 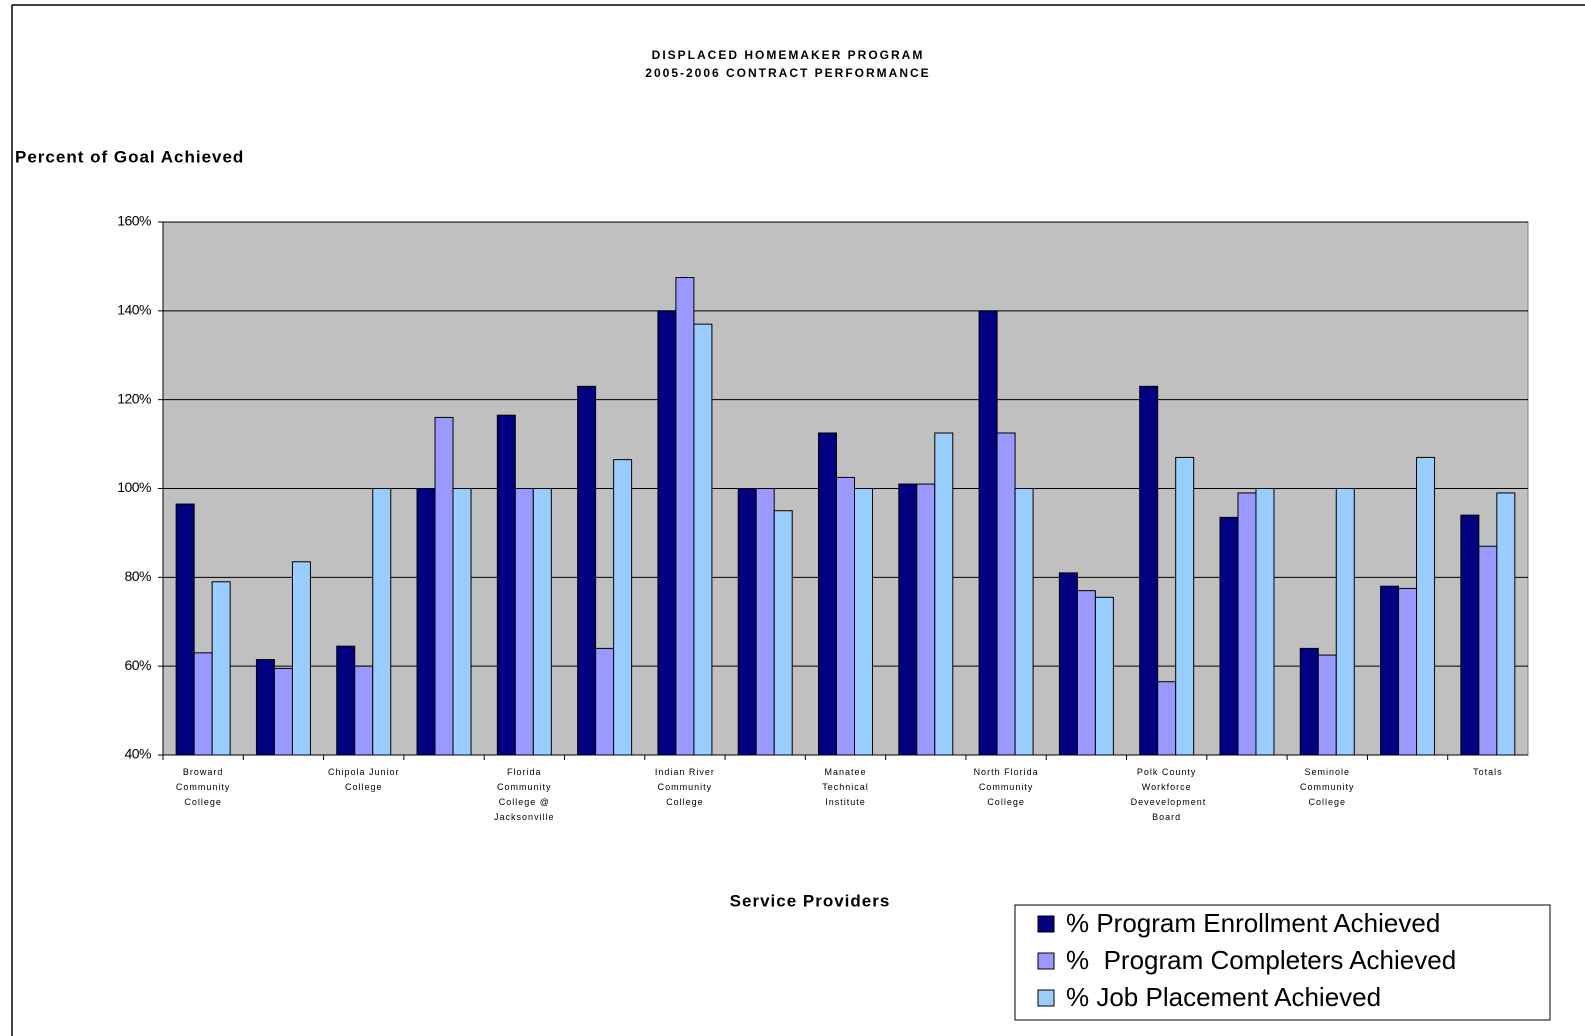 I want to click on x-tick-label: Manatee Technical Institute, so click(x=845, y=787).